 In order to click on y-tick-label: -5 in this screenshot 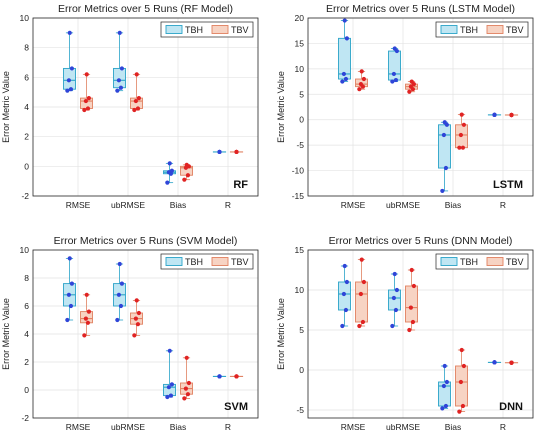, I will do `click(300, 410)`.